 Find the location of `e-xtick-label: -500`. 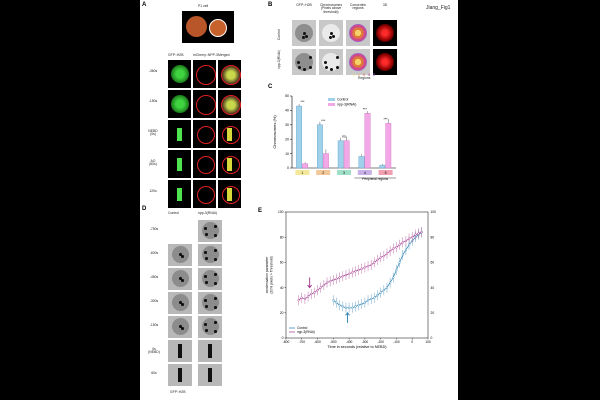

e-xtick-label: -500 is located at coordinates (333, 342).